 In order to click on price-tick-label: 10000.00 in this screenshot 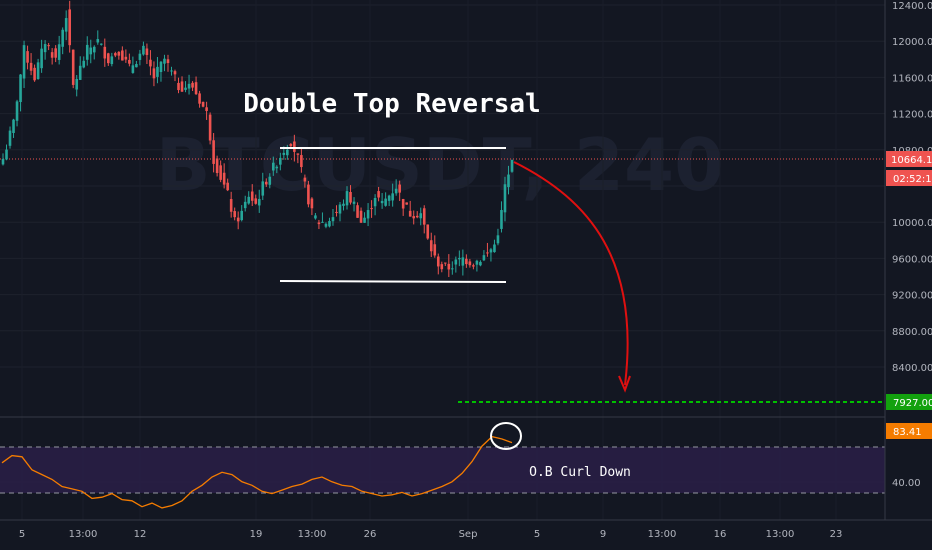, I will do `click(912, 223)`.